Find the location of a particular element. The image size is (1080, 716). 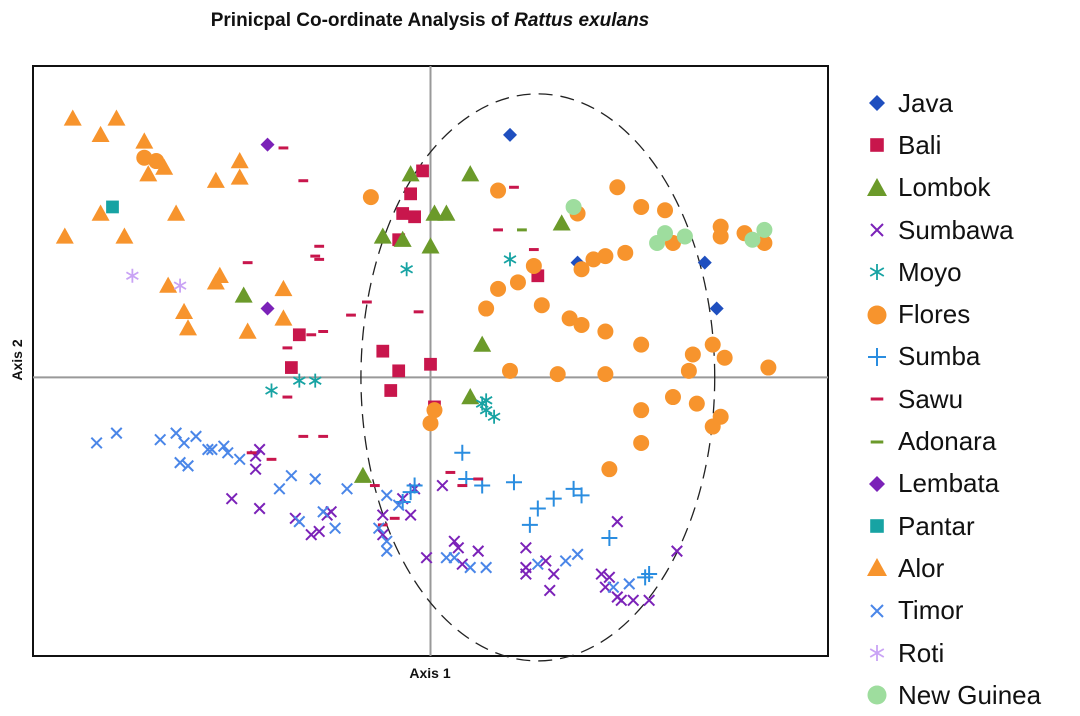

legend-label: Flores is located at coordinates (934, 314).